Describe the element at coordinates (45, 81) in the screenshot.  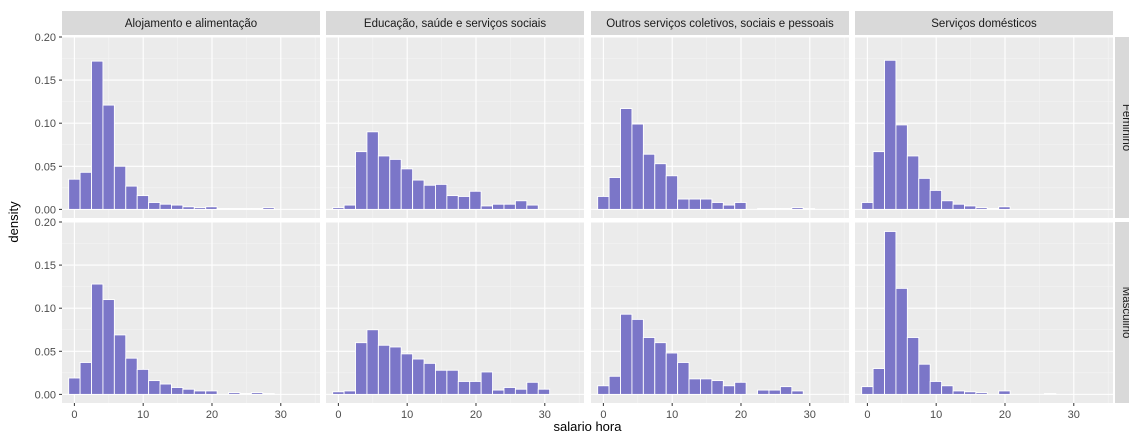
I see `y-tick-label: 0.15` at that location.